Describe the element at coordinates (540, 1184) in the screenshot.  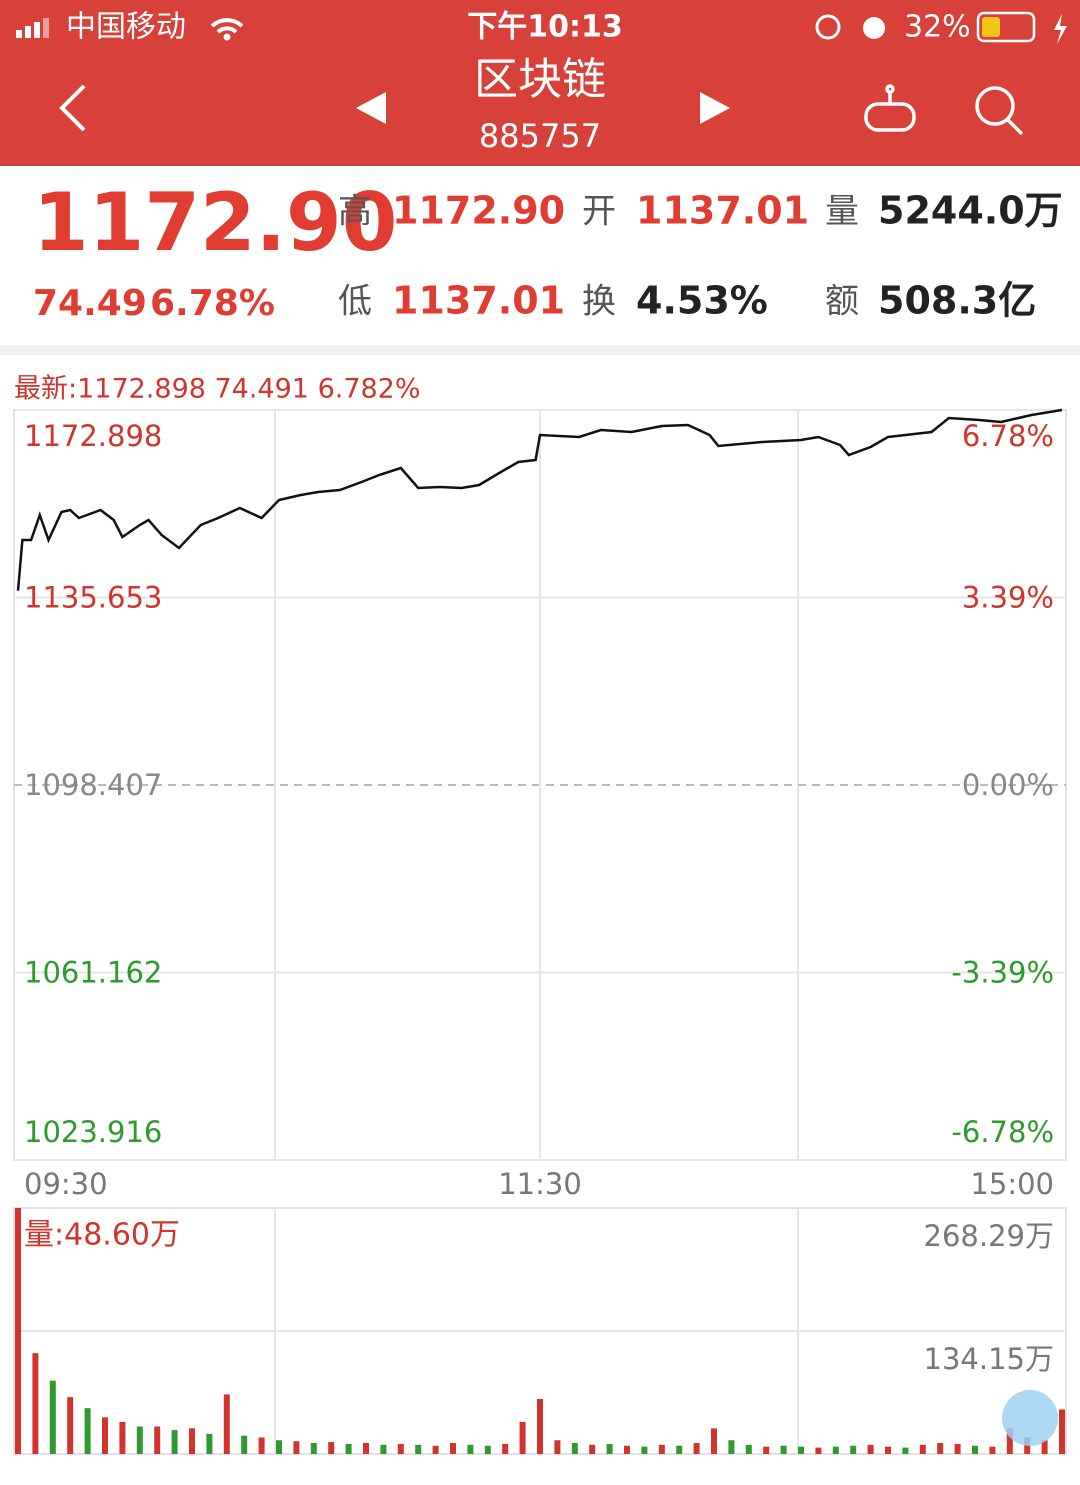
I see `x-tick-label: 11:30` at that location.